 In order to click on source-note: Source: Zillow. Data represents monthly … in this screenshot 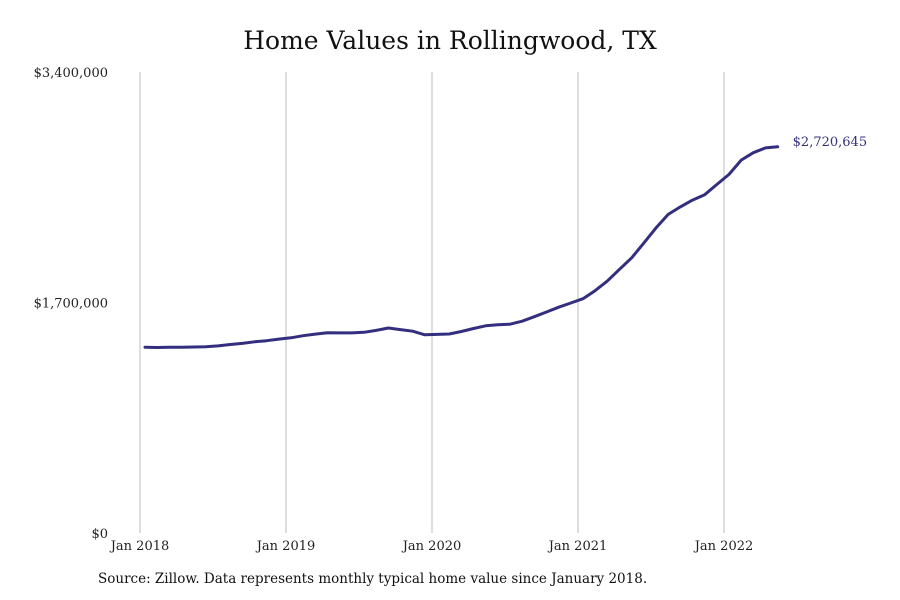, I will do `click(373, 579)`.